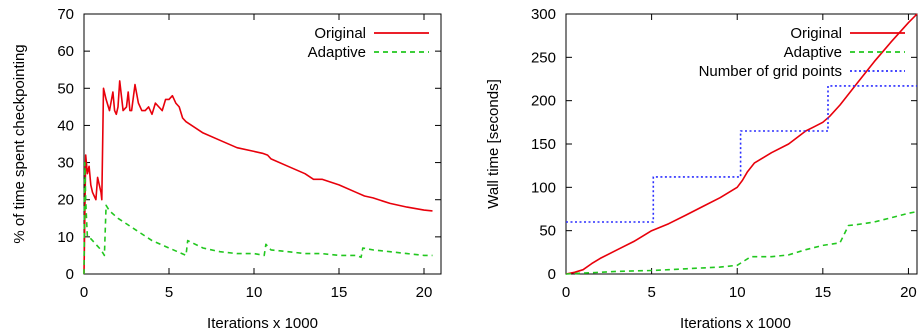  Describe the element at coordinates (65, 14) in the screenshot. I see `y-tick-label: 70` at that location.